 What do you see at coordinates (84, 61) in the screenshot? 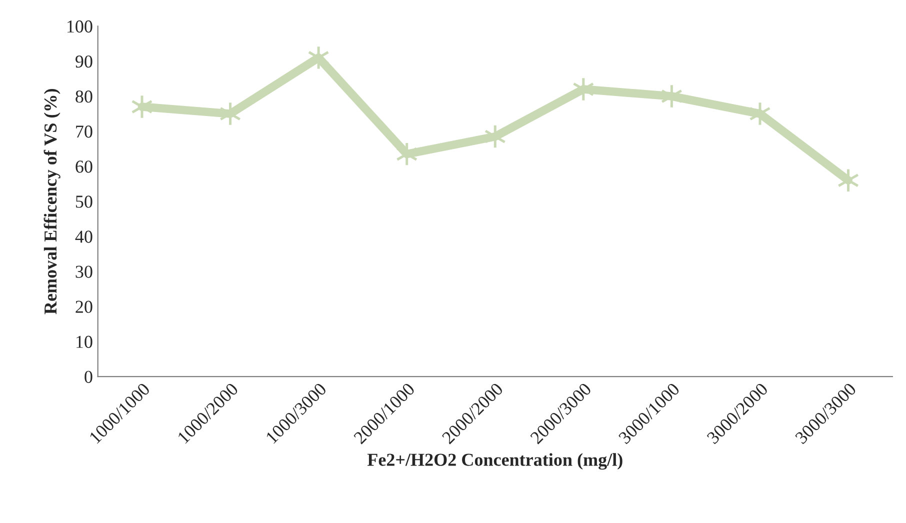
I see `y-tick-label: 90` at bounding box center [84, 61].